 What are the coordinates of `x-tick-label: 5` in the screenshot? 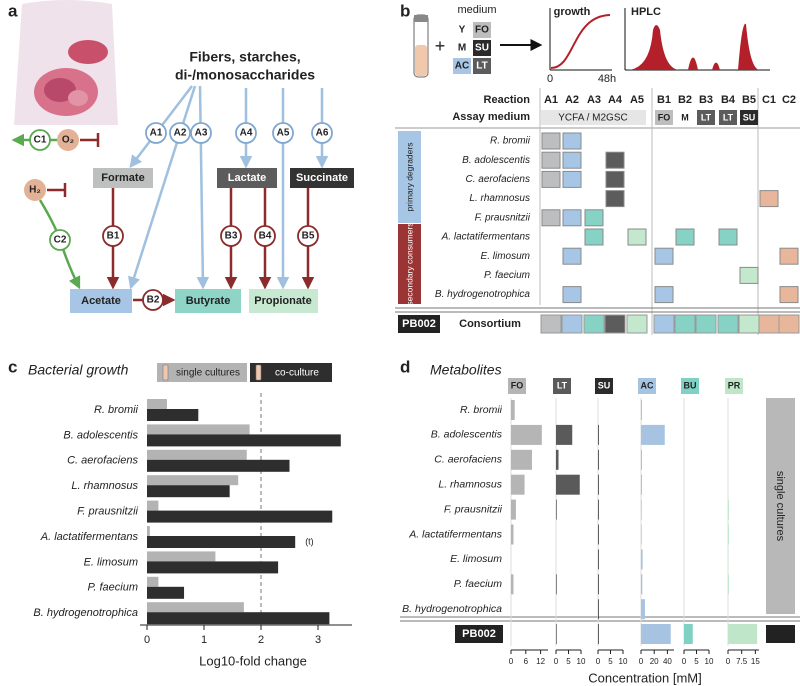 It's located at (696, 661).